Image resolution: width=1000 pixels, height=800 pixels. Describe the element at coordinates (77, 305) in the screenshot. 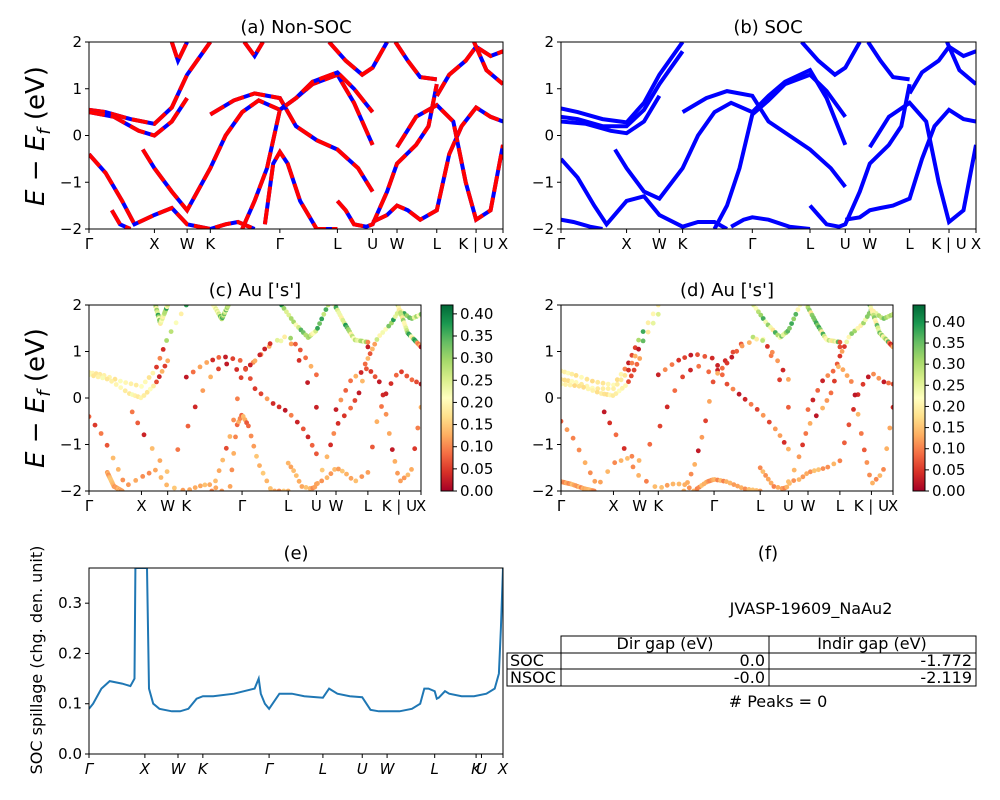

I see `y-tick-label: 2` at that location.